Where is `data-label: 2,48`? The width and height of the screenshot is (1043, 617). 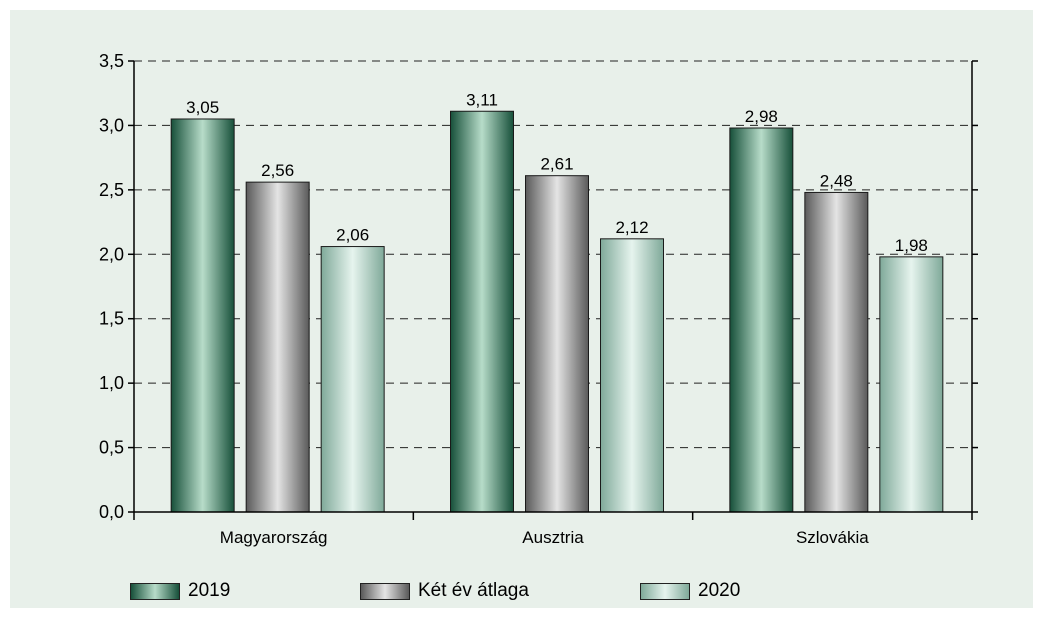
data-label: 2,48 is located at coordinates (836, 180).